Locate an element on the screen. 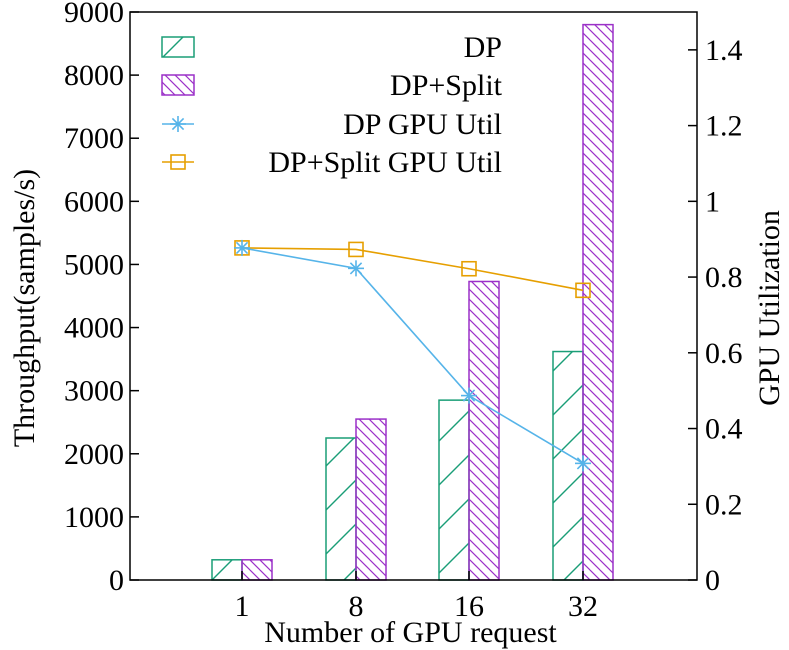 The height and width of the screenshot is (650, 789). y2-tick-label-0: 0 is located at coordinates (712, 580).